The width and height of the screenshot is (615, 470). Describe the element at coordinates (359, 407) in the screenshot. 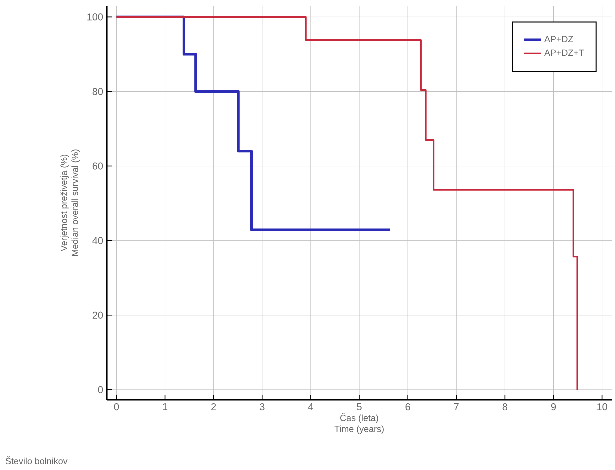

I see `x-tick-label: 5` at that location.